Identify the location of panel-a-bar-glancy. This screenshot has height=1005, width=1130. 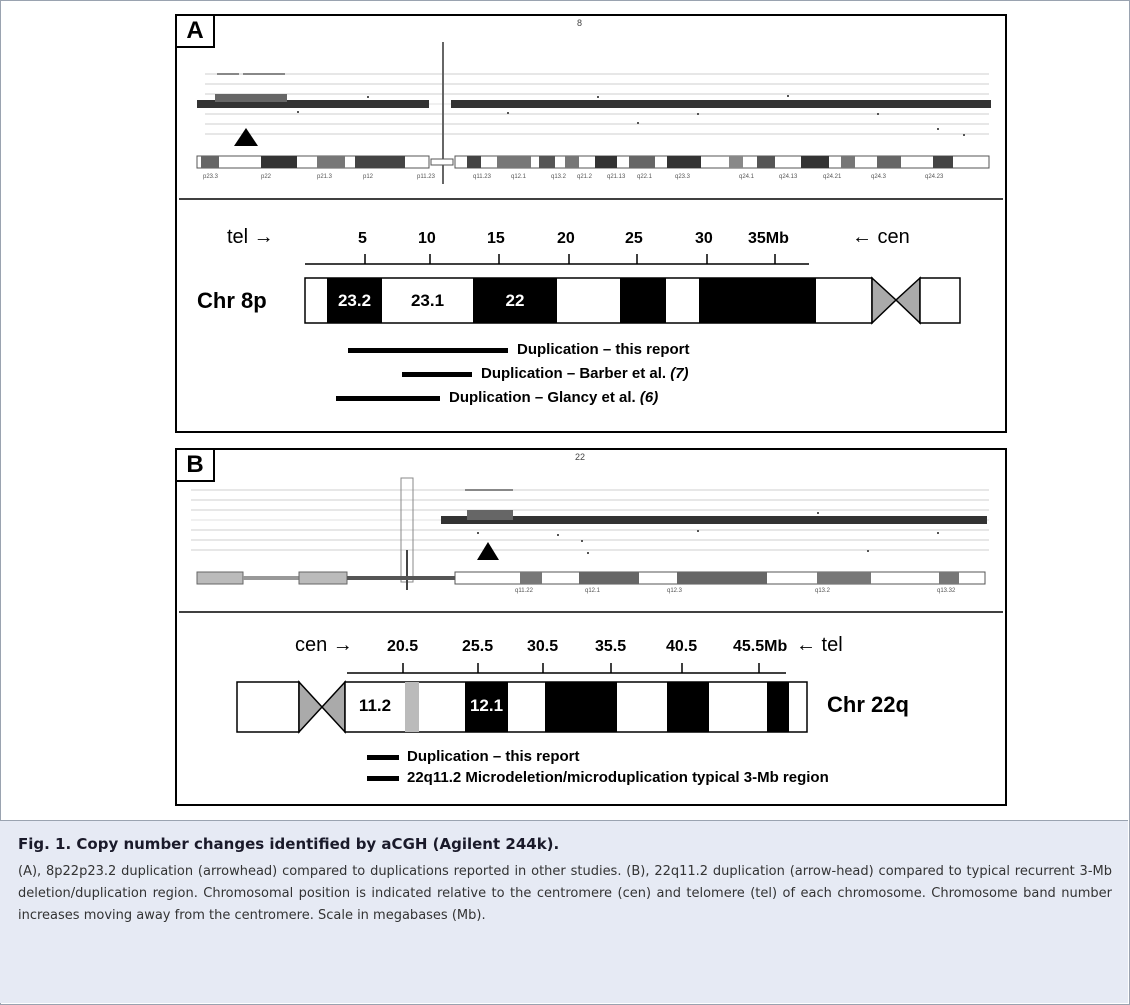
(388, 398).